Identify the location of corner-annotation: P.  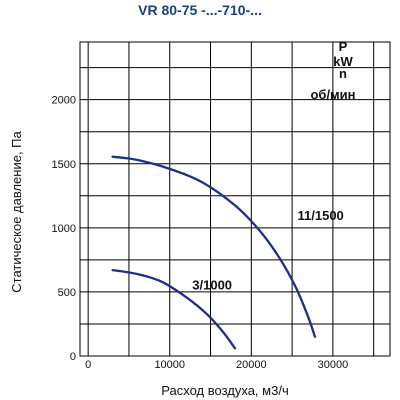
(343, 46).